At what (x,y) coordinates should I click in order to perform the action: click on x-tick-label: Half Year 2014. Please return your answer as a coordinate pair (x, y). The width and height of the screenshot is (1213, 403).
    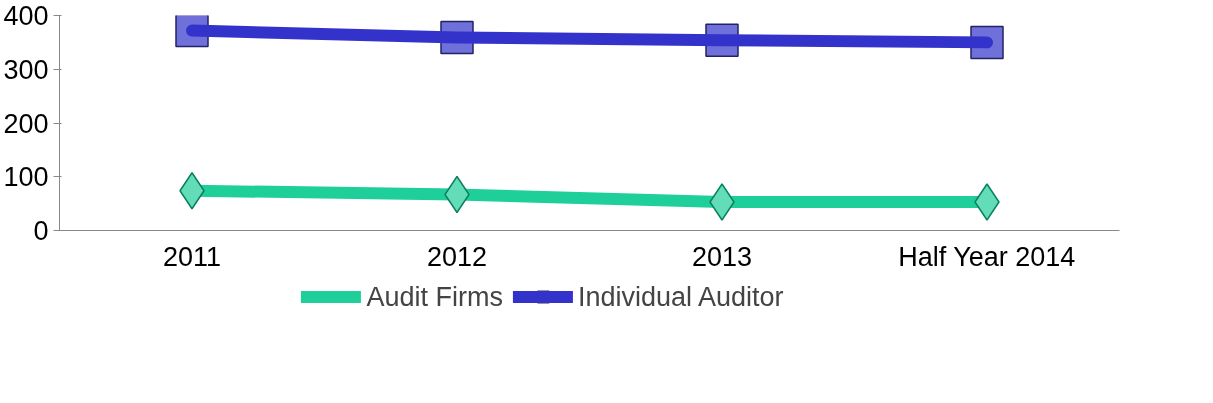
    Looking at the image, I should click on (987, 256).